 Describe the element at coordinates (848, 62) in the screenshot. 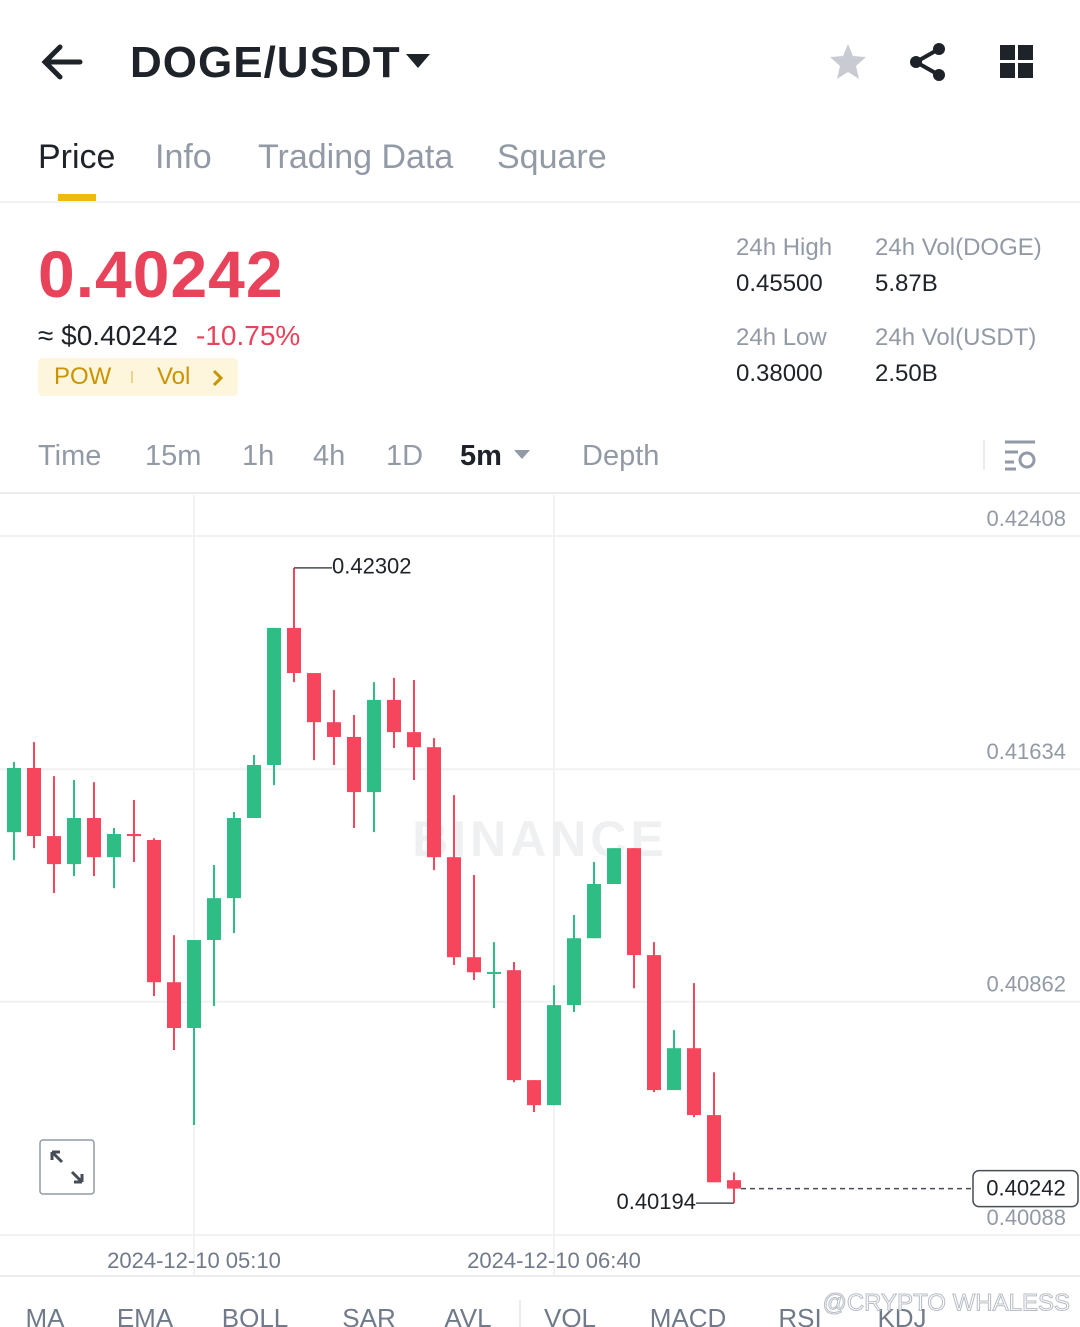

I see `favorite-star` at that location.